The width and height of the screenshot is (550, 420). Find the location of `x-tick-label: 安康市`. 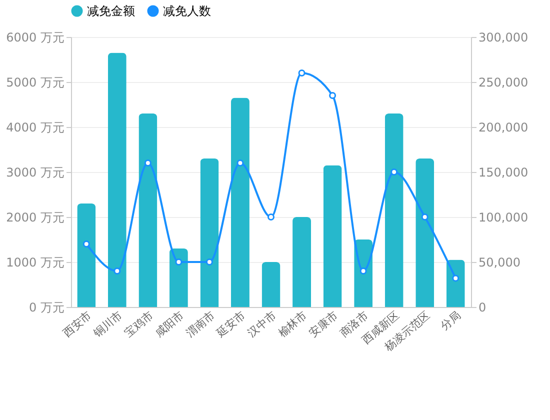

x-tick-label: 安康市 is located at coordinates (323, 324).